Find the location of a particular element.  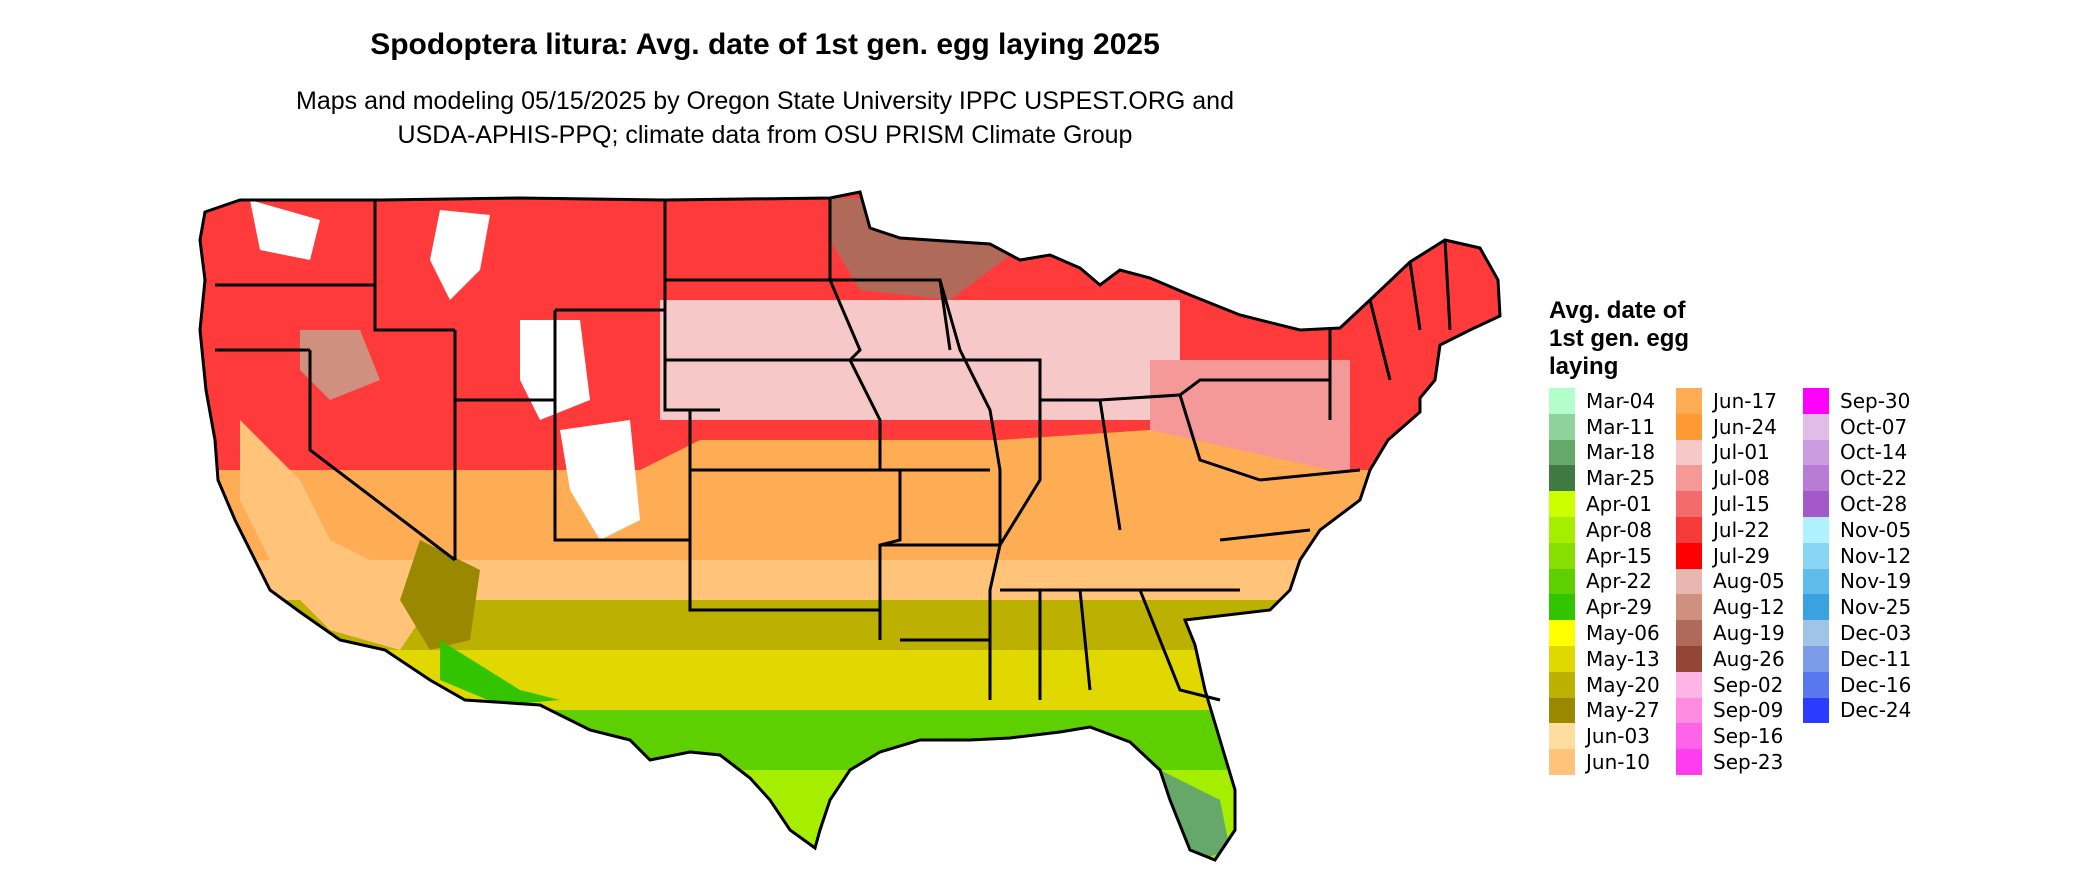

legend-title-line-2: 1st gen. egg is located at coordinates (1619, 338).